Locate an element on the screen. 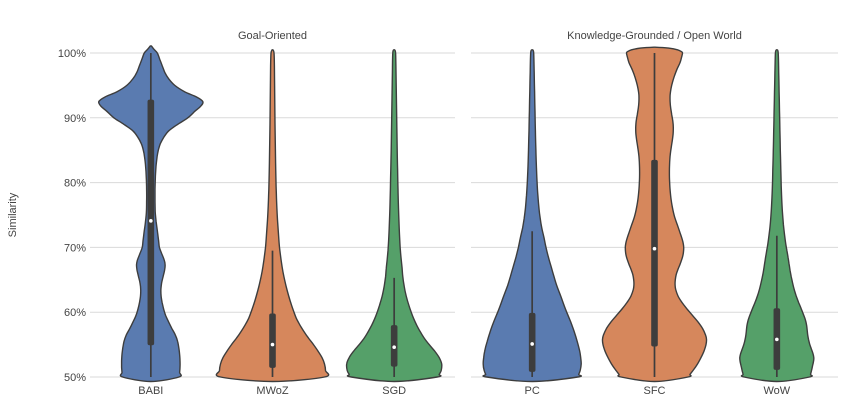 This screenshot has height=416, width=865. median-dot-BABI is located at coordinates (151, 221).